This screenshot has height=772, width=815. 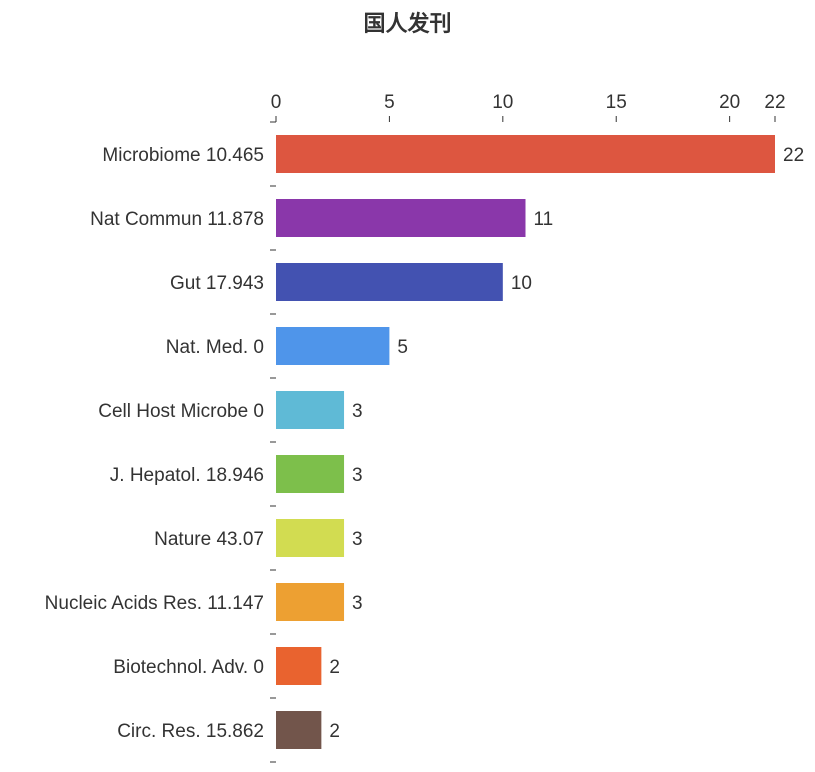 I want to click on x-tick-label: 22, so click(x=774, y=102).